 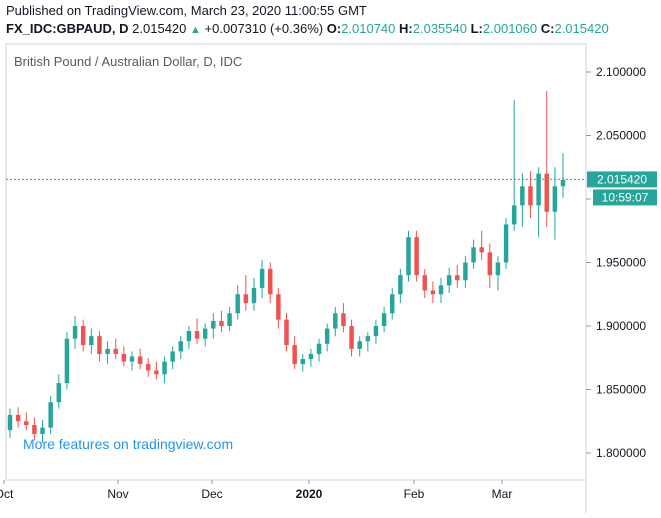 I want to click on low-value: 2.001060, so click(x=510, y=28).